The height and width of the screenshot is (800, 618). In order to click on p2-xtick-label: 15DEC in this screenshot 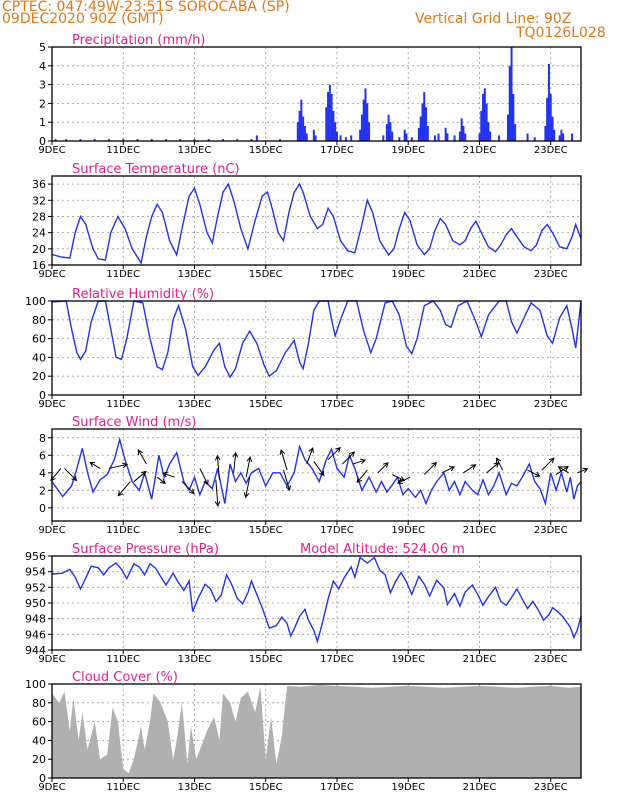, I will do `click(266, 404)`.